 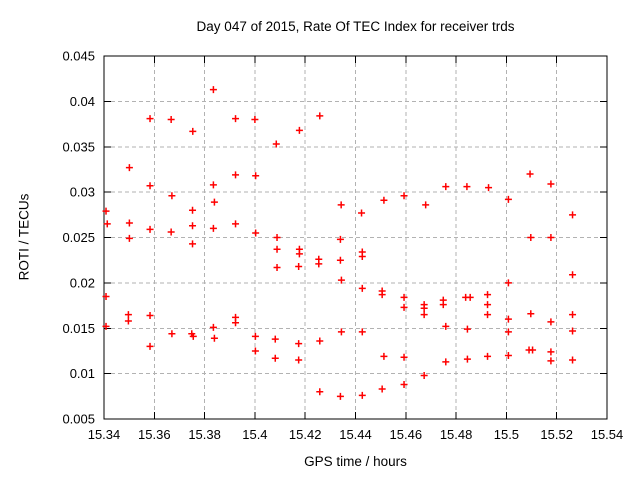 I want to click on x-axis-title: GPS time / hours, so click(x=355, y=461).